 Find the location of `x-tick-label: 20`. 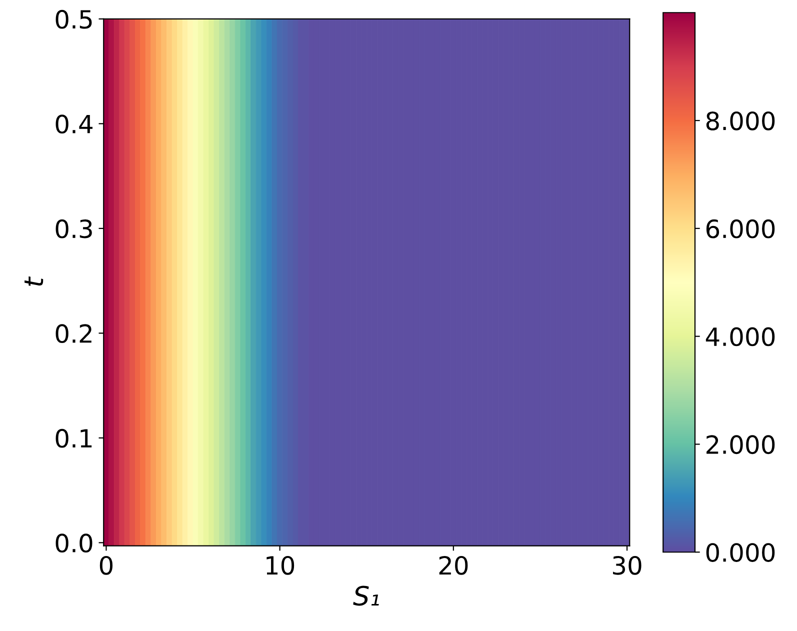

x-tick-label: 20 is located at coordinates (453, 565).